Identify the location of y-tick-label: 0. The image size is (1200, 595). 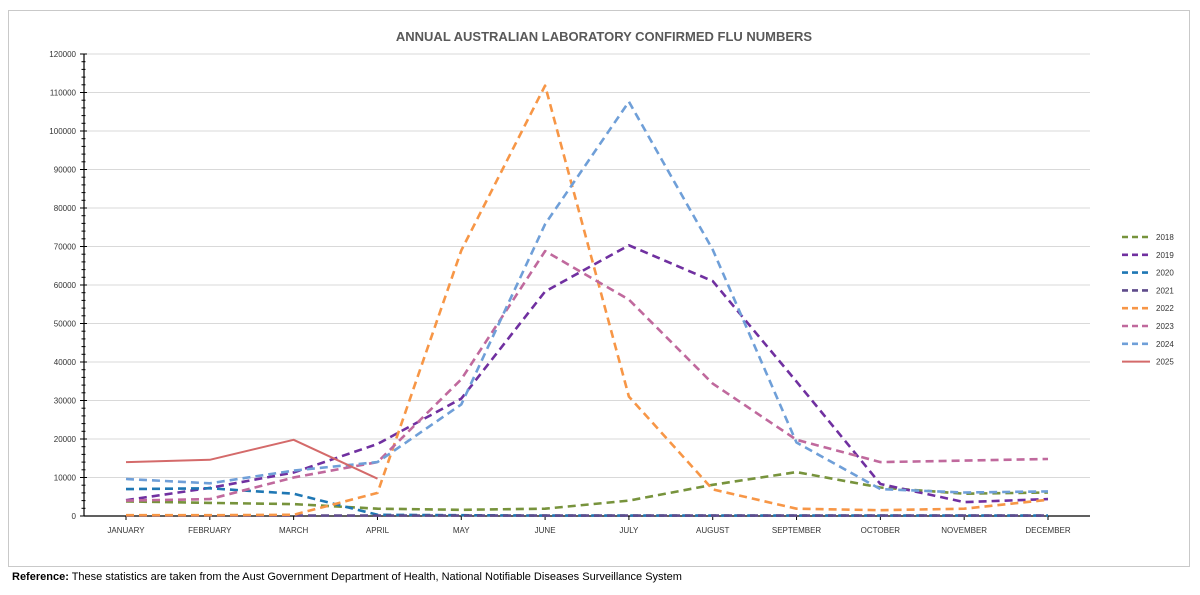
(74, 516).